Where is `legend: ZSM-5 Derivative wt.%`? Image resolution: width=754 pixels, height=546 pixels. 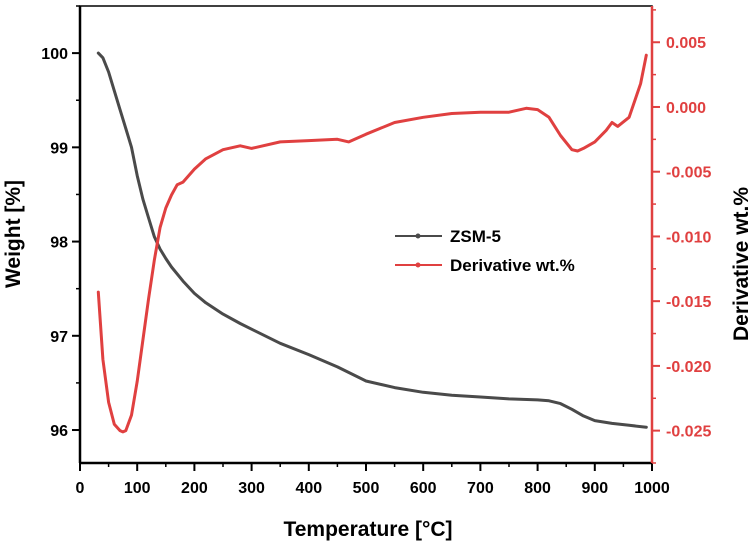 legend: ZSM-5 Derivative wt.% is located at coordinates (485, 251).